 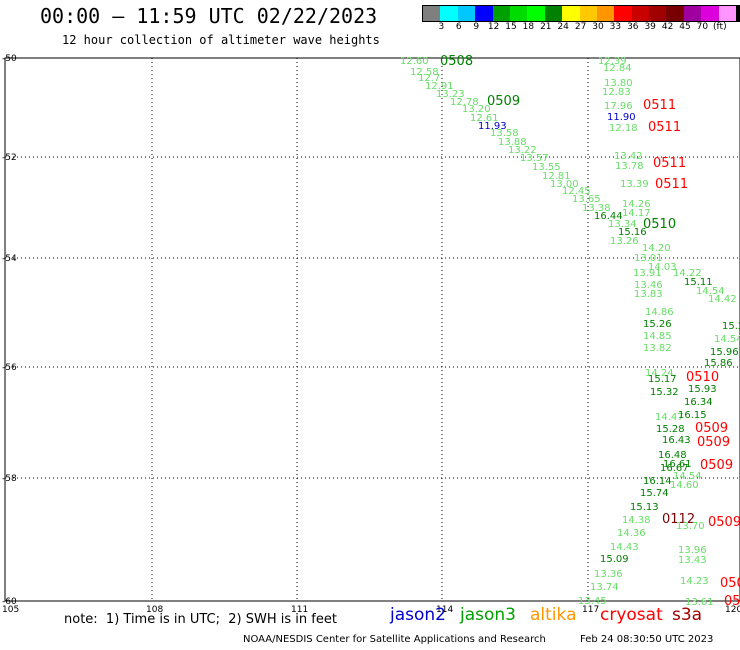 I want to click on satellite-name-altika: altika, so click(x=553, y=615).